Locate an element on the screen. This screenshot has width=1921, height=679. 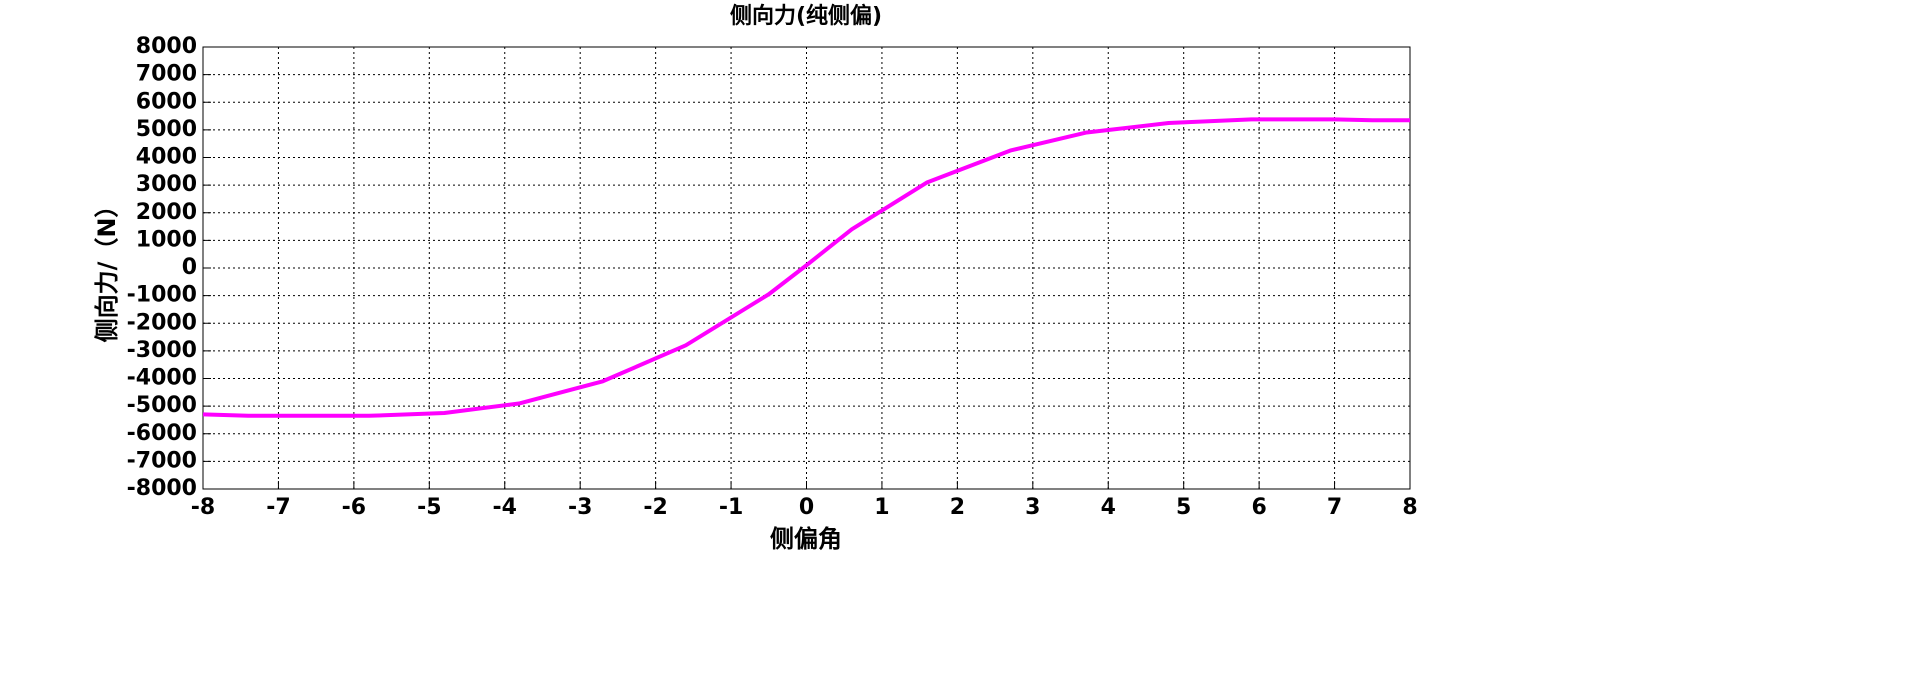
chart-title: 侧向力(纯侧偏) is located at coordinates (806, 16).